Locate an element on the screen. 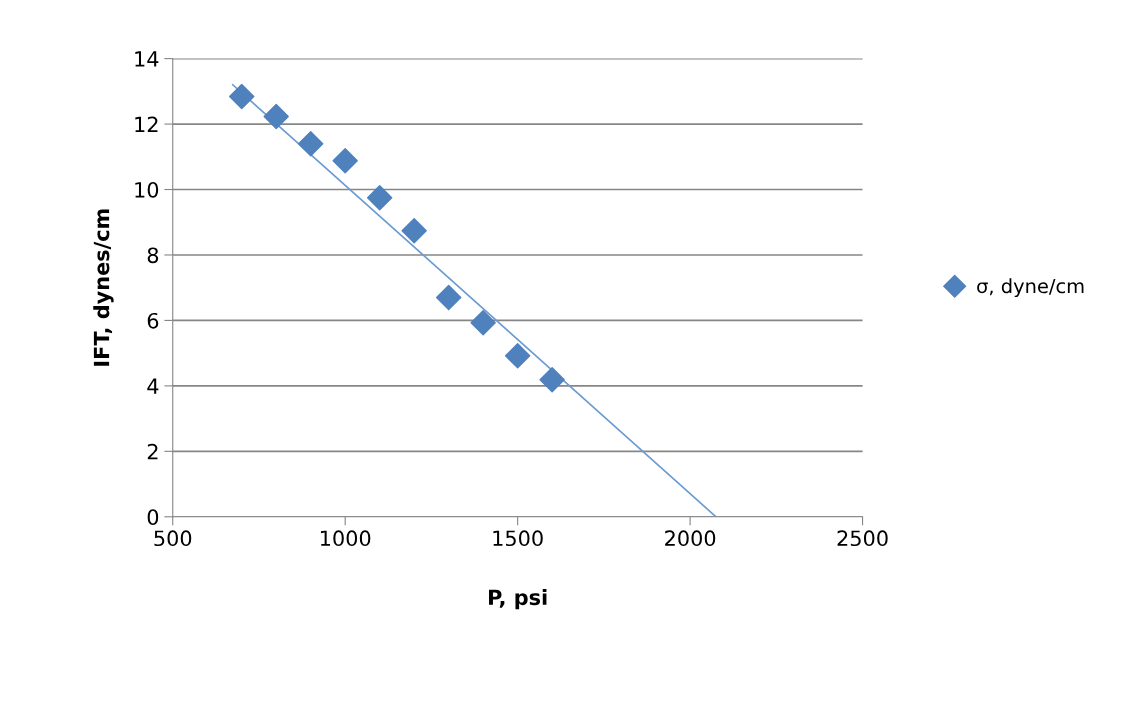 This screenshot has height=706, width=1129. x-tick-label: 2000 is located at coordinates (690, 538).